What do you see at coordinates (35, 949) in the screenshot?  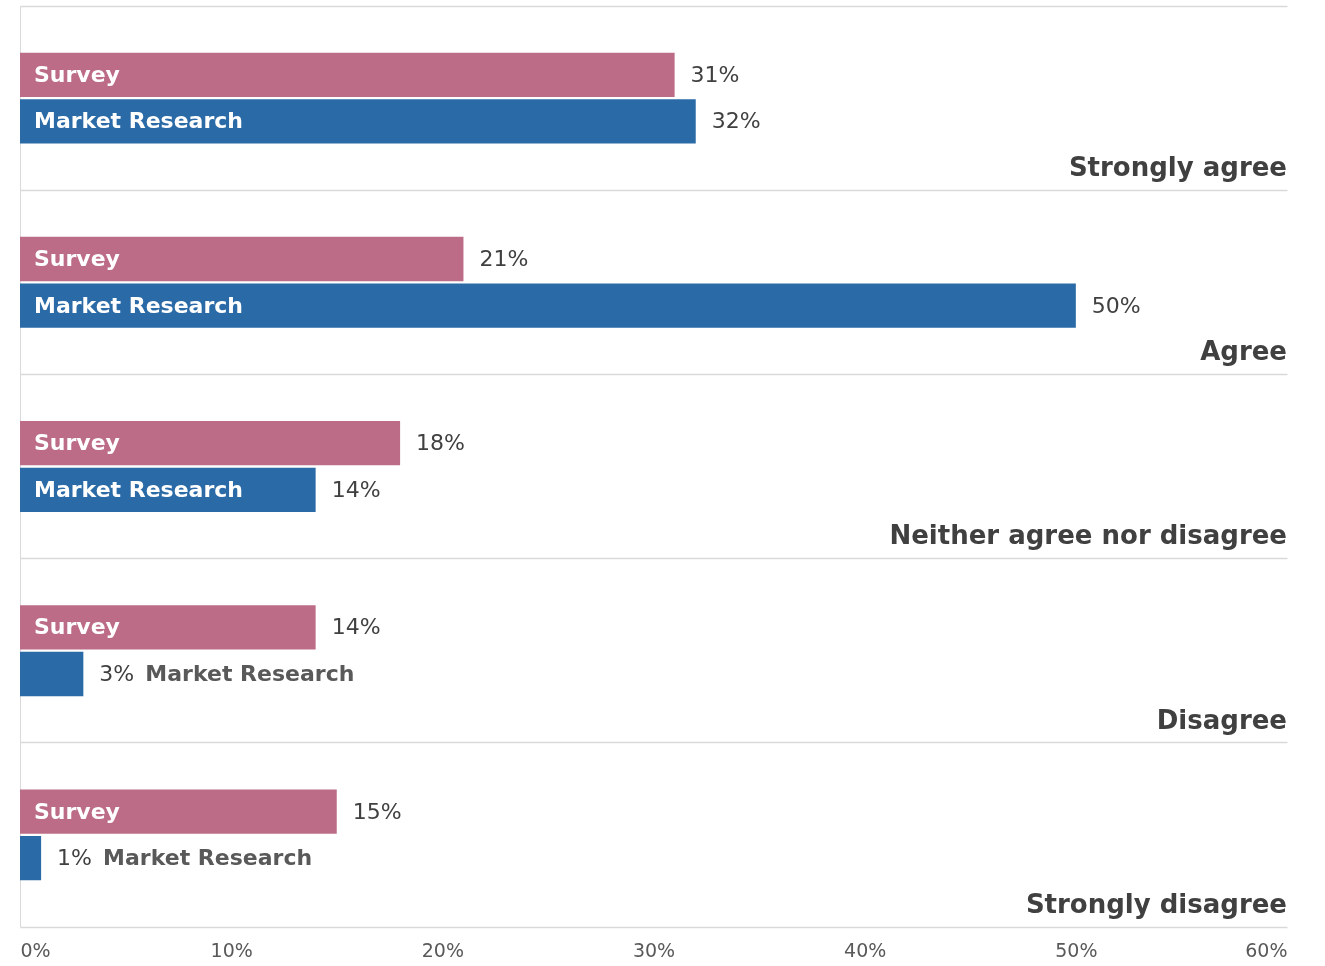 I see `x-tick-label: 0%` at bounding box center [35, 949].